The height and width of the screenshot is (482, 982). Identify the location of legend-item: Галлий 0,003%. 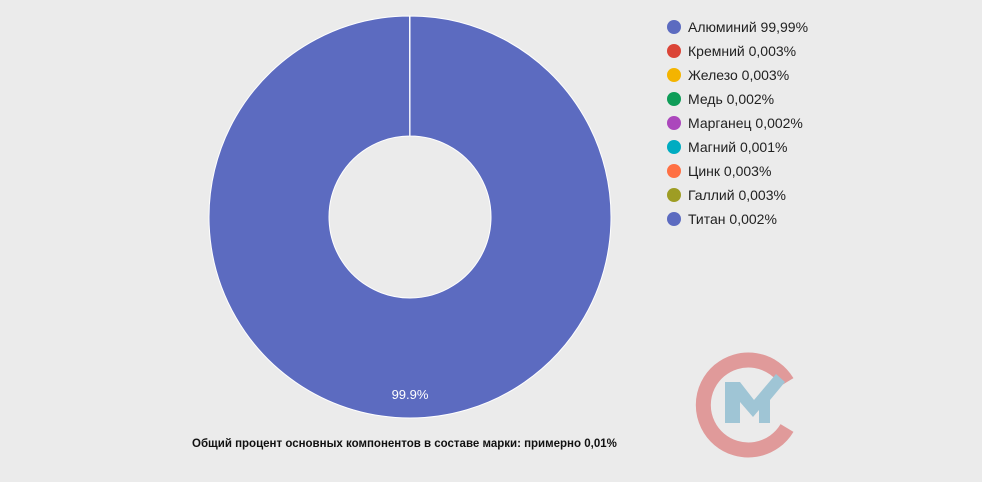
(737, 195).